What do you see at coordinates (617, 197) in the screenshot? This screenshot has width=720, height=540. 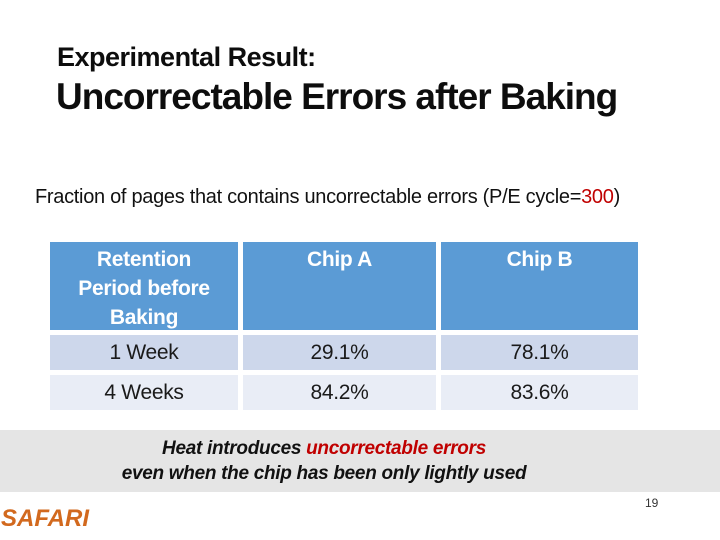 I see `caption-suffix: )` at bounding box center [617, 197].